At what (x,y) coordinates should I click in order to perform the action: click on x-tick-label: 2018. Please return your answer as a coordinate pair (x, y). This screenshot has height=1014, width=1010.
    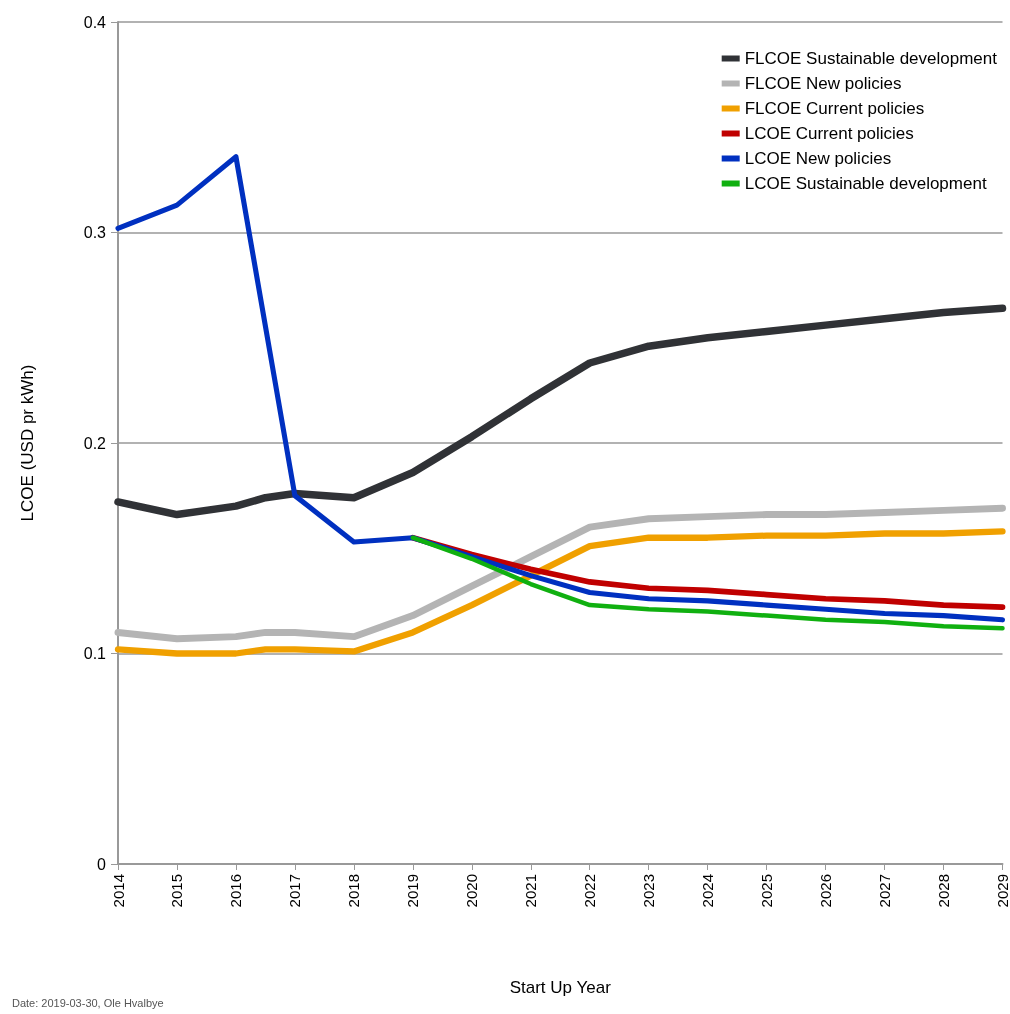
    Looking at the image, I should click on (354, 891).